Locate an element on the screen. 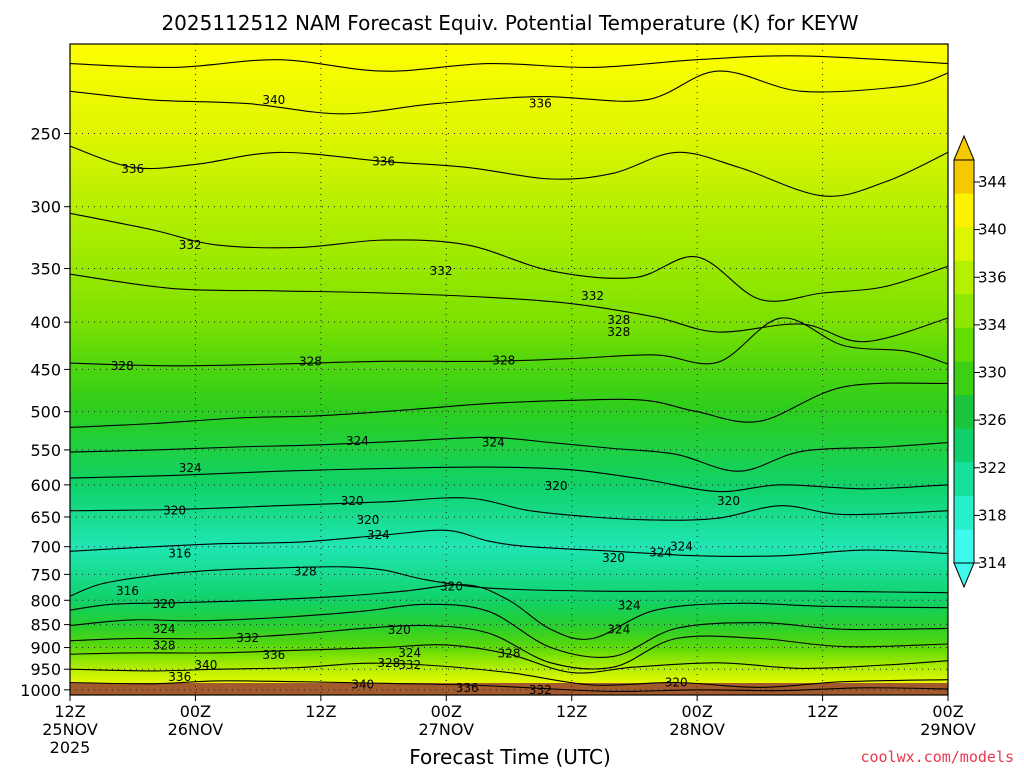 This screenshot has height=768, width=1024. y-tick-label: 850 is located at coordinates (45, 625).